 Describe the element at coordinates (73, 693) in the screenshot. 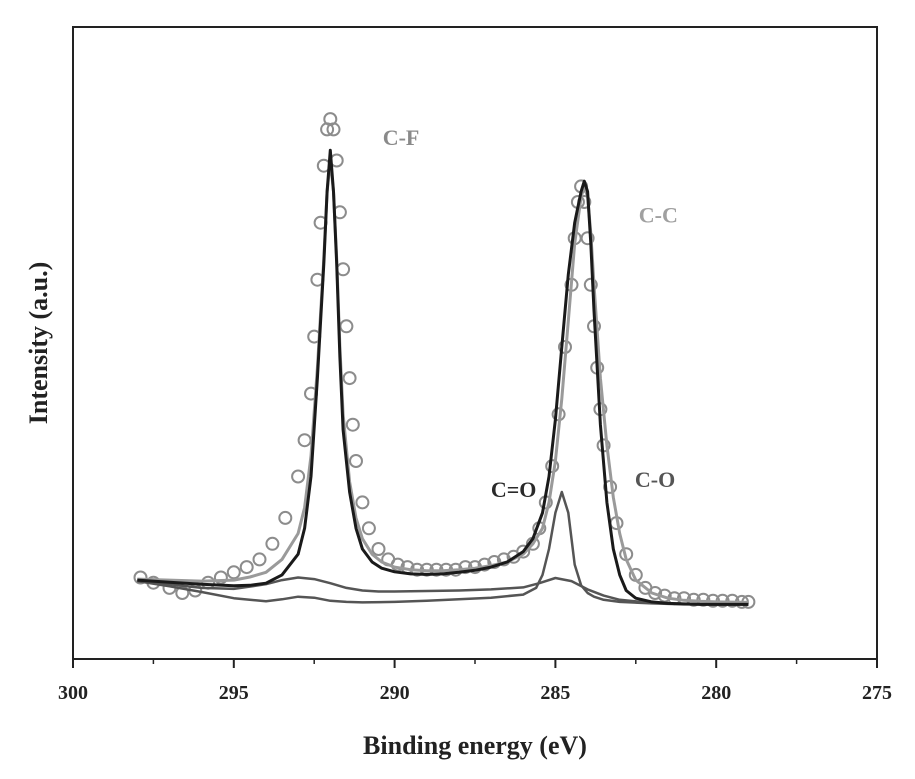

I see `x-tick-label-300: 300` at that location.